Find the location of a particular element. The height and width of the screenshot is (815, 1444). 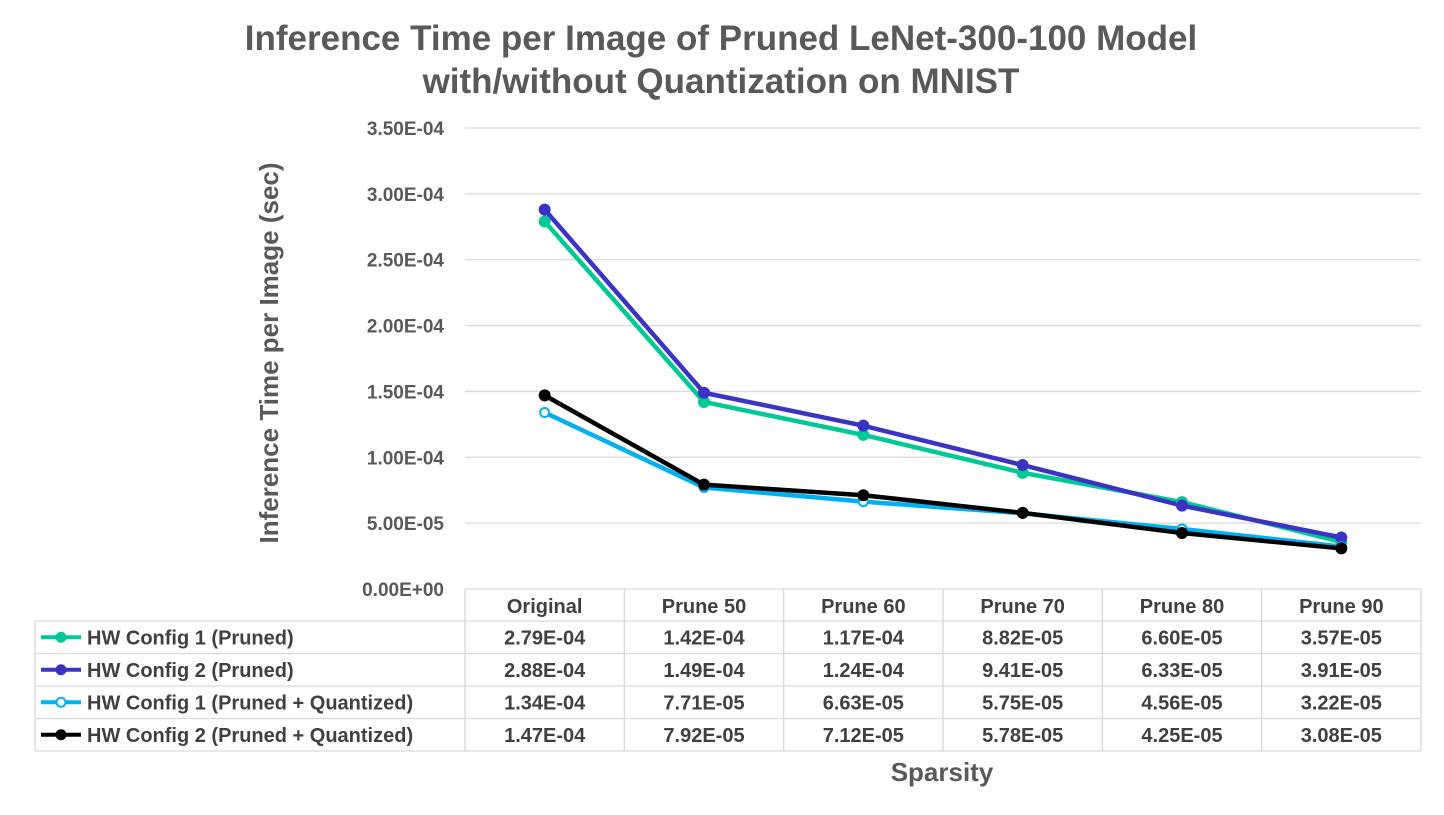

data-table-cell: 1.34E-04 is located at coordinates (545, 703).